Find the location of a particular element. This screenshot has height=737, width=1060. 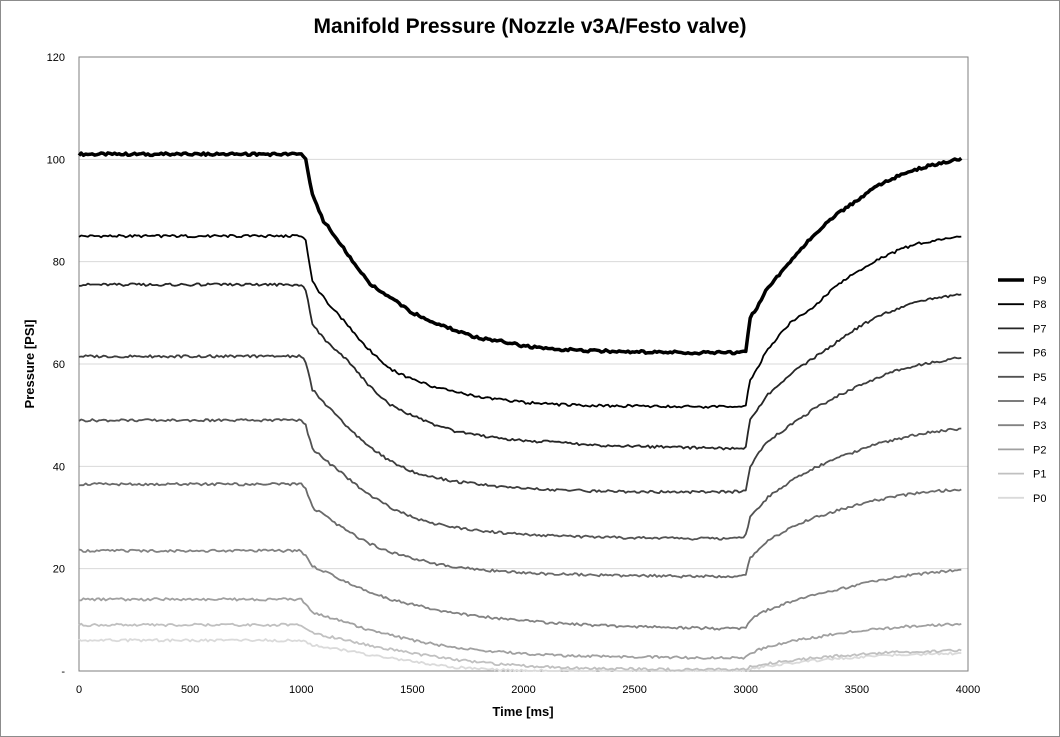

legend-item-p9: P9 is located at coordinates (1022, 281).